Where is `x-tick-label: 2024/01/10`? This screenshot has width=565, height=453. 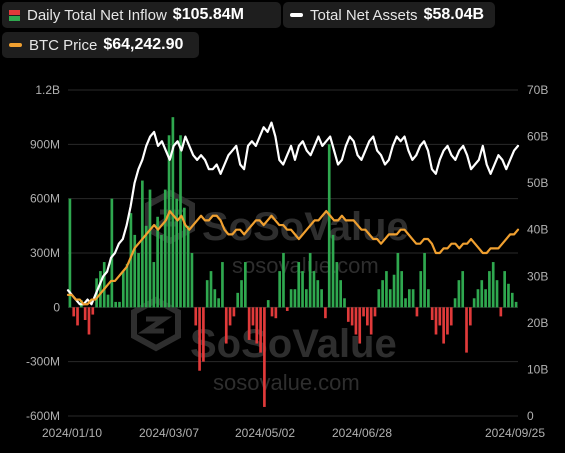 x-tick-label: 2024/01/10 is located at coordinates (72, 433).